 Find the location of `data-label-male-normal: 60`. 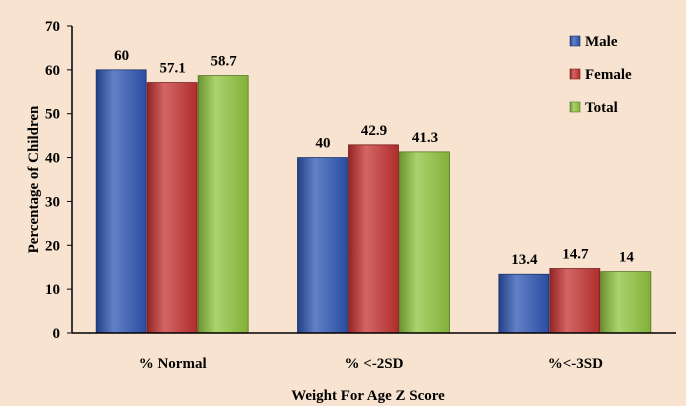

data-label-male-normal: 60 is located at coordinates (121, 56).